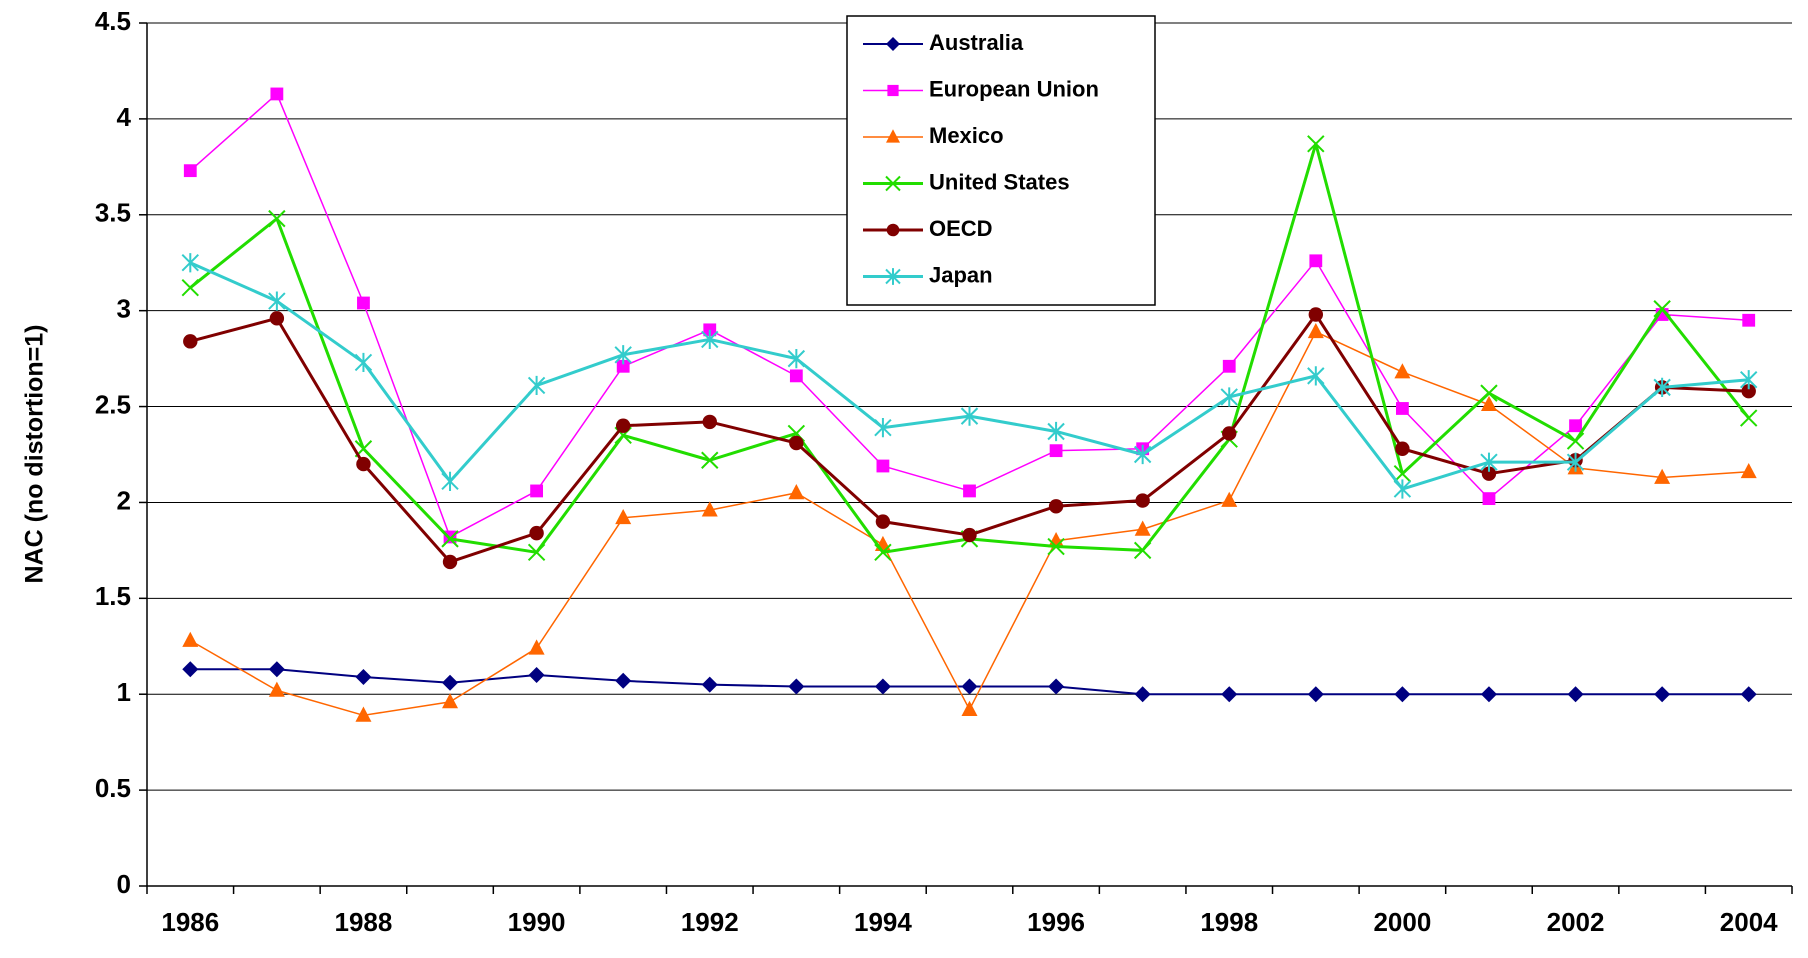  What do you see at coordinates (364, 922) in the screenshot?
I see `x-tick-label: 1988` at bounding box center [364, 922].